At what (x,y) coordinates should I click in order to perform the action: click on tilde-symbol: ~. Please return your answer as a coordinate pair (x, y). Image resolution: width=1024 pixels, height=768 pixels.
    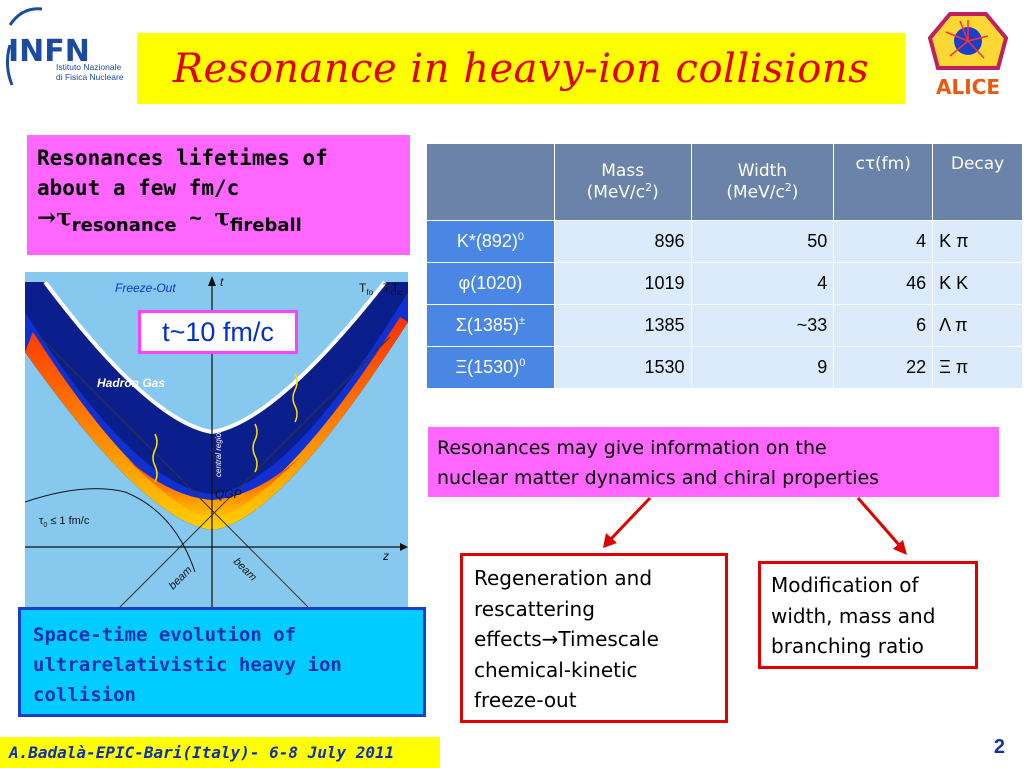
    Looking at the image, I should click on (195, 218).